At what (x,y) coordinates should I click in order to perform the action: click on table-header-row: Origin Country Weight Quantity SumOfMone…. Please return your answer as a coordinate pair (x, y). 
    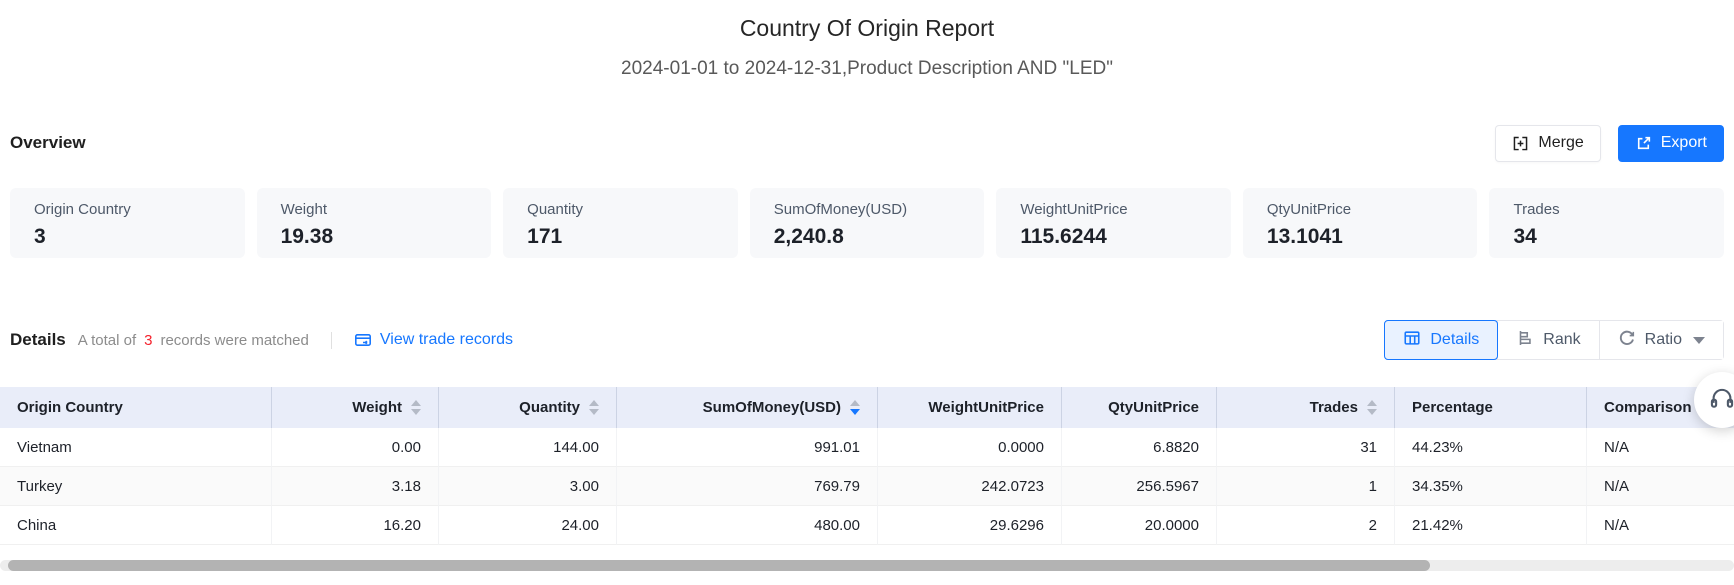
    Looking at the image, I should click on (867, 407).